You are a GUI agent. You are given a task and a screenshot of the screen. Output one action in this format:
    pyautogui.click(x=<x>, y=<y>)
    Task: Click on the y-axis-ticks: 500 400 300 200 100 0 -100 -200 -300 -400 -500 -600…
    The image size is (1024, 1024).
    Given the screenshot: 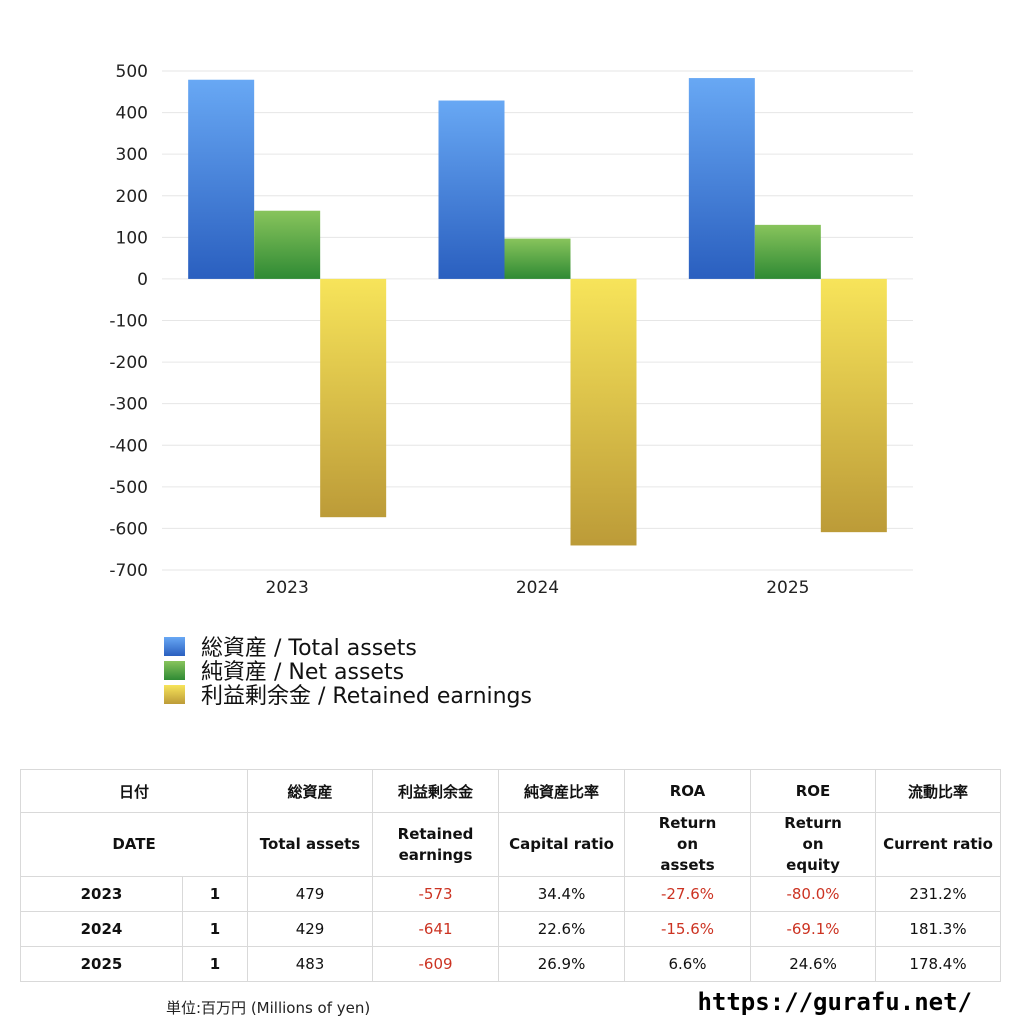 What is the action you would take?
    pyautogui.click(x=128, y=321)
    